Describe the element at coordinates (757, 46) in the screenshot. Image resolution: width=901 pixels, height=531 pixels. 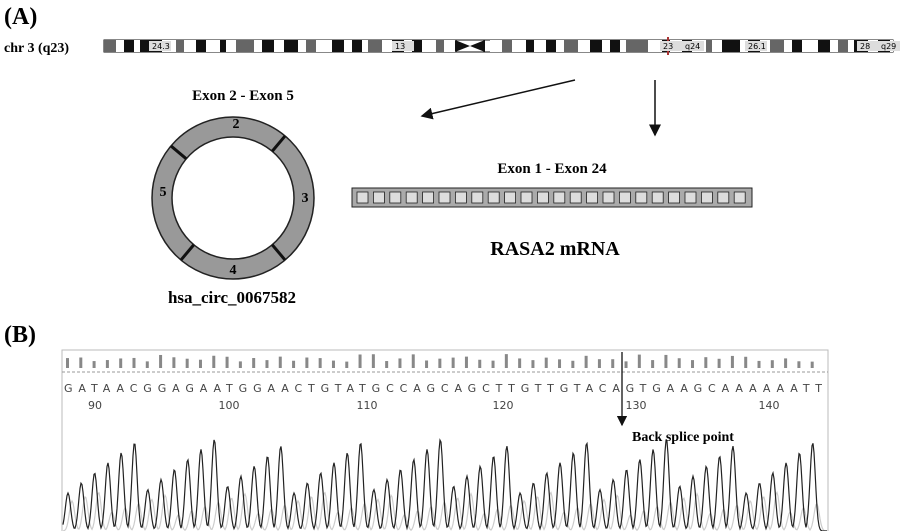
I see `band-label: 26.1` at that location.